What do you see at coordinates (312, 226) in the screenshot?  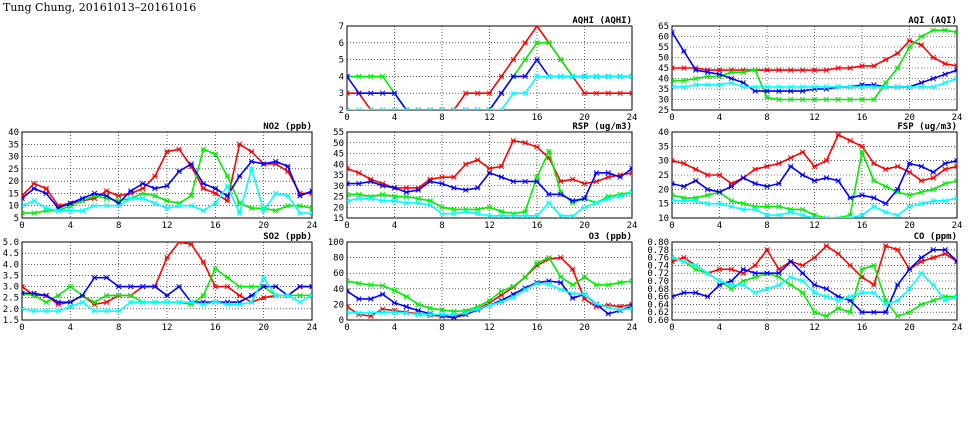 I see `x-tick-label: 24` at bounding box center [312, 226].